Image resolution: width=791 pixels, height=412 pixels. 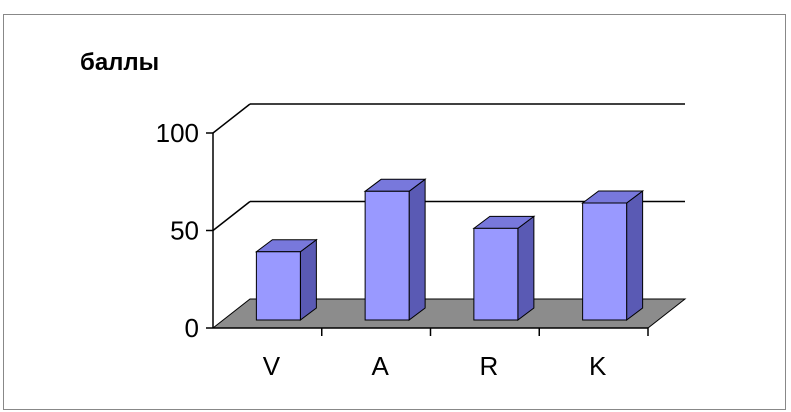 I want to click on x-tick-label: R, so click(x=488, y=366).